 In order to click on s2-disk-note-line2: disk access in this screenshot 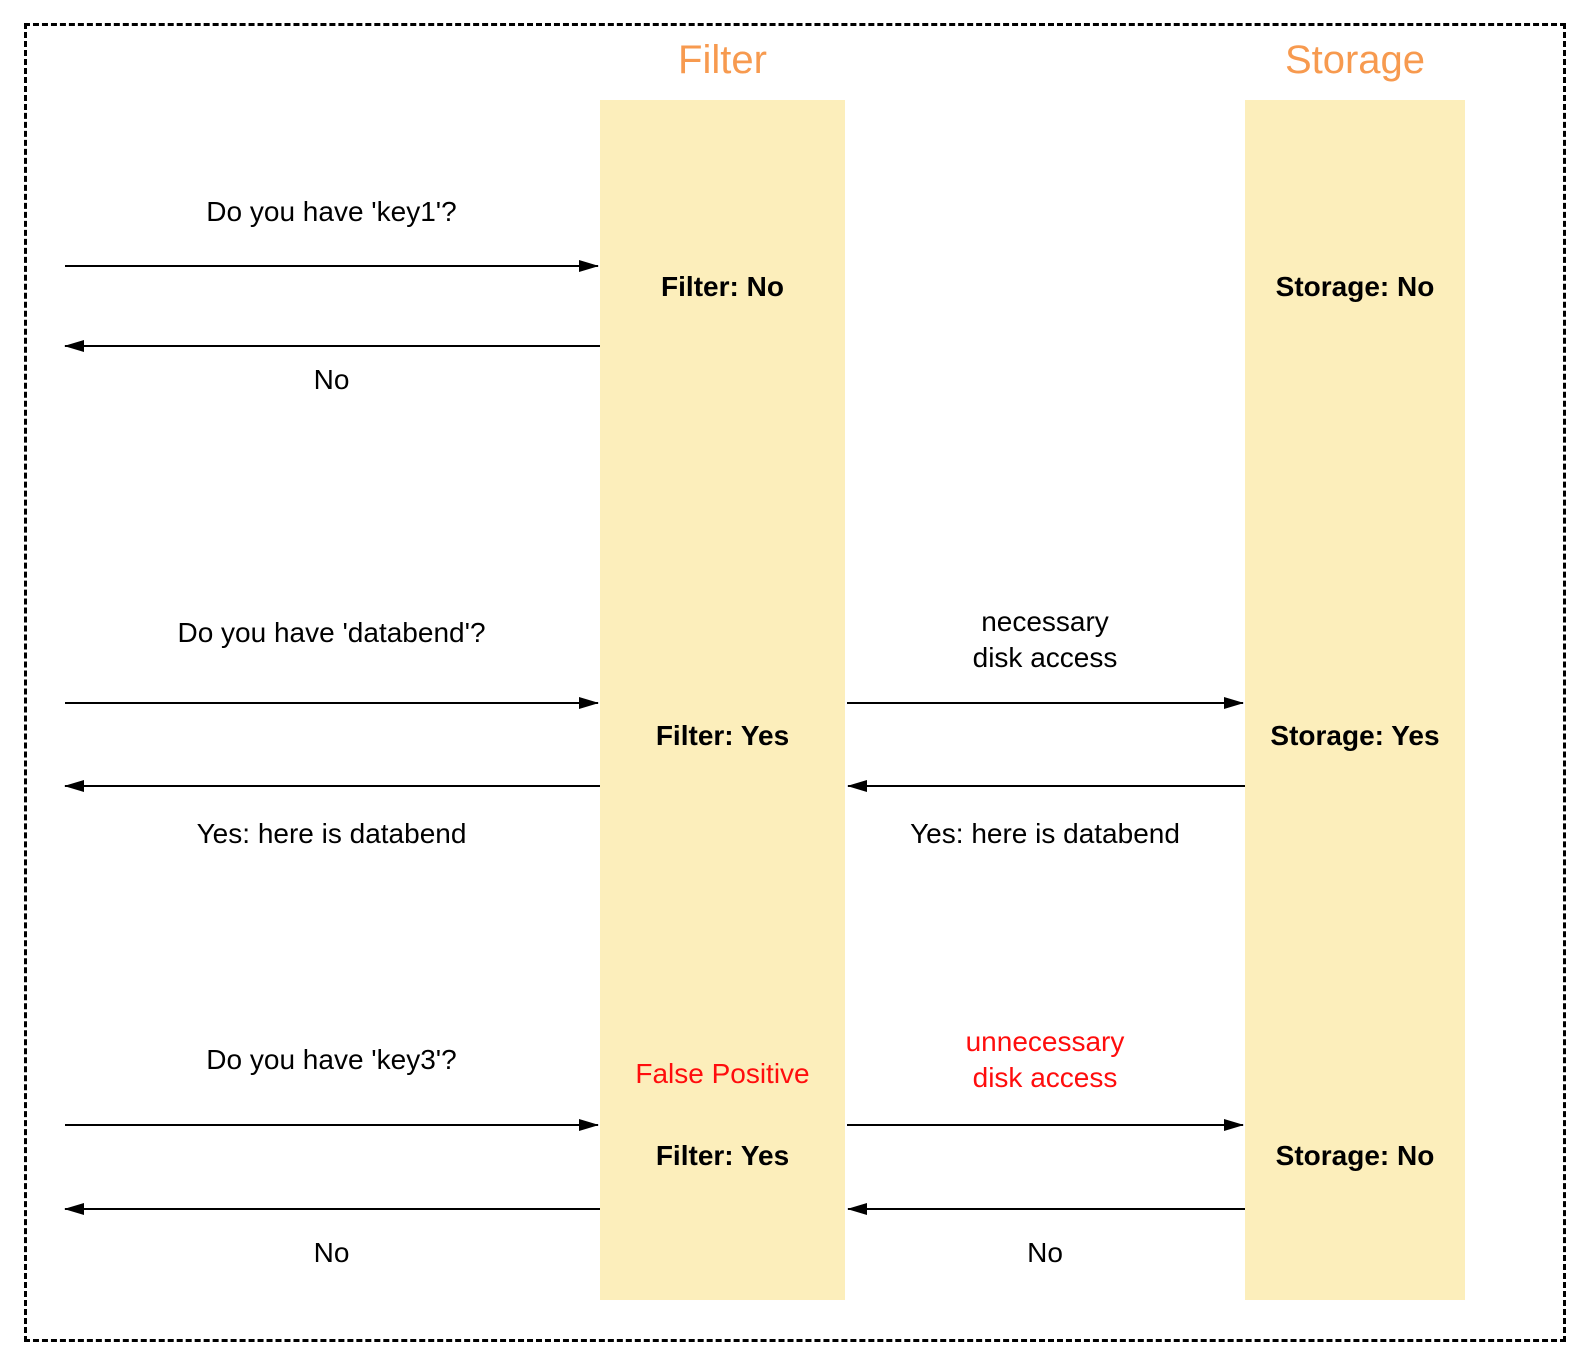, I will do `click(1045, 657)`.